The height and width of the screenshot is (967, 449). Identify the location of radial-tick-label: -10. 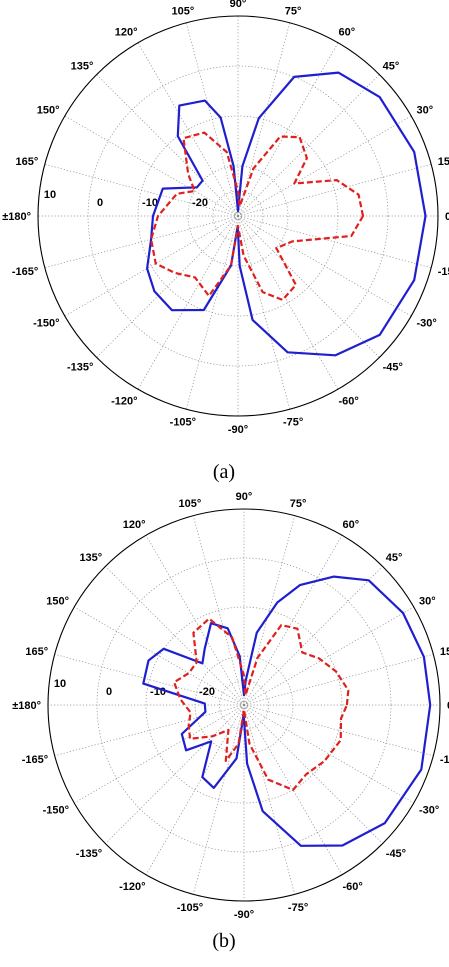
(150, 203).